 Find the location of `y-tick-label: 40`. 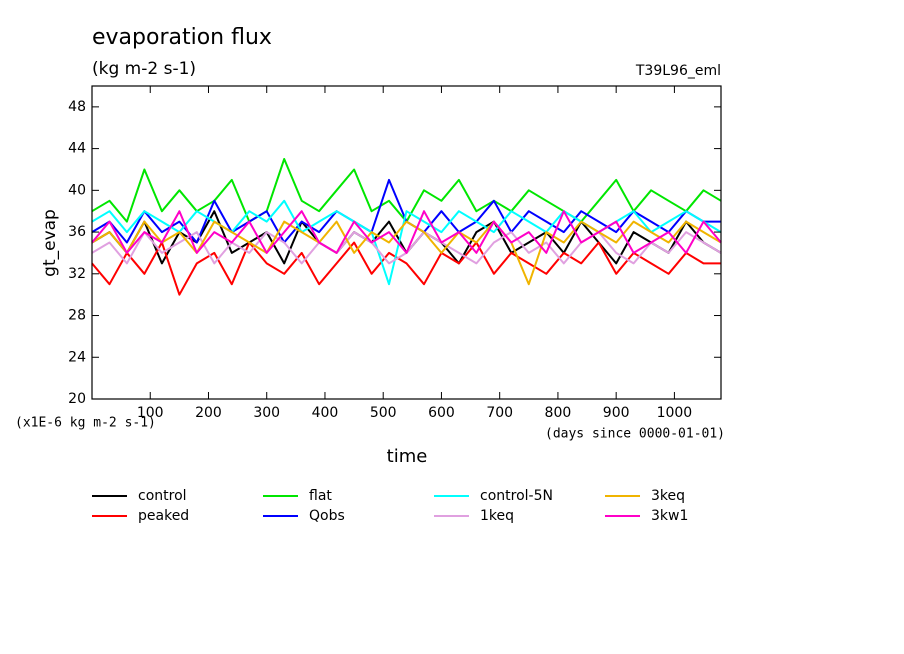

y-tick-label: 40 is located at coordinates (77, 190).